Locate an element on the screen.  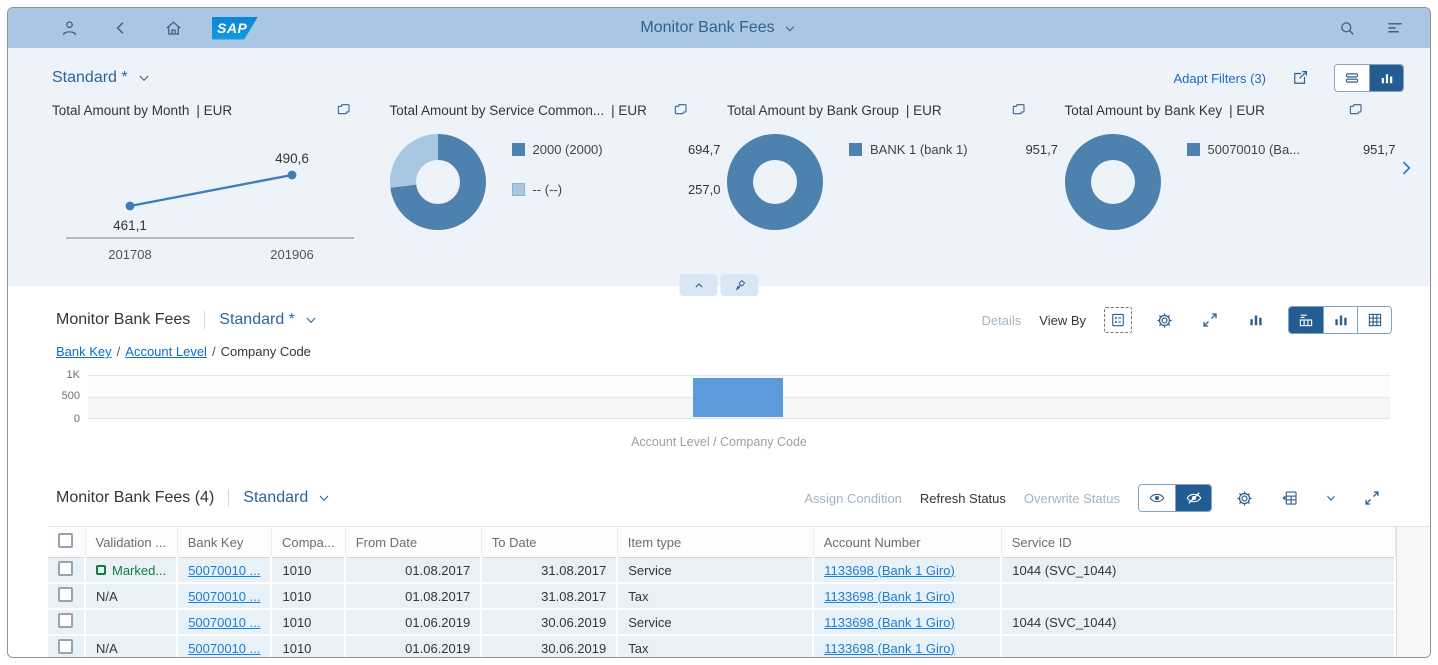
back-chevron-icon is located at coordinates (120, 28).